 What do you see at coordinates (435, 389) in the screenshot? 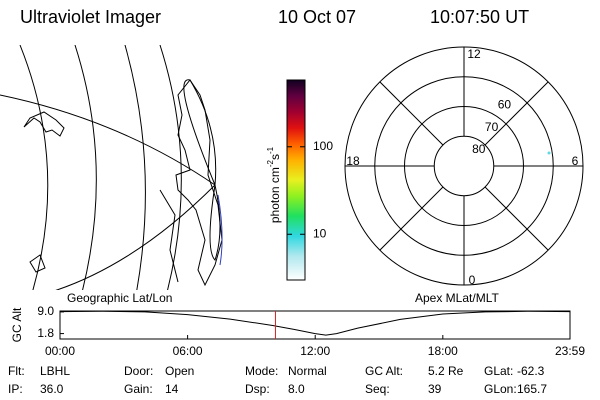
I see `info-value: 39` at bounding box center [435, 389].